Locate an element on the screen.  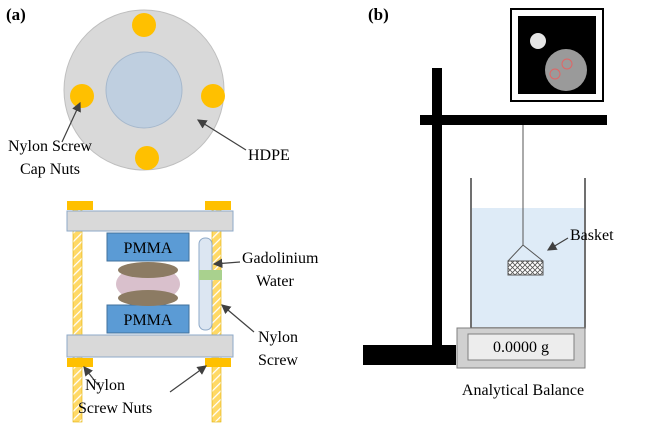
tube is located at coordinates (205, 284).